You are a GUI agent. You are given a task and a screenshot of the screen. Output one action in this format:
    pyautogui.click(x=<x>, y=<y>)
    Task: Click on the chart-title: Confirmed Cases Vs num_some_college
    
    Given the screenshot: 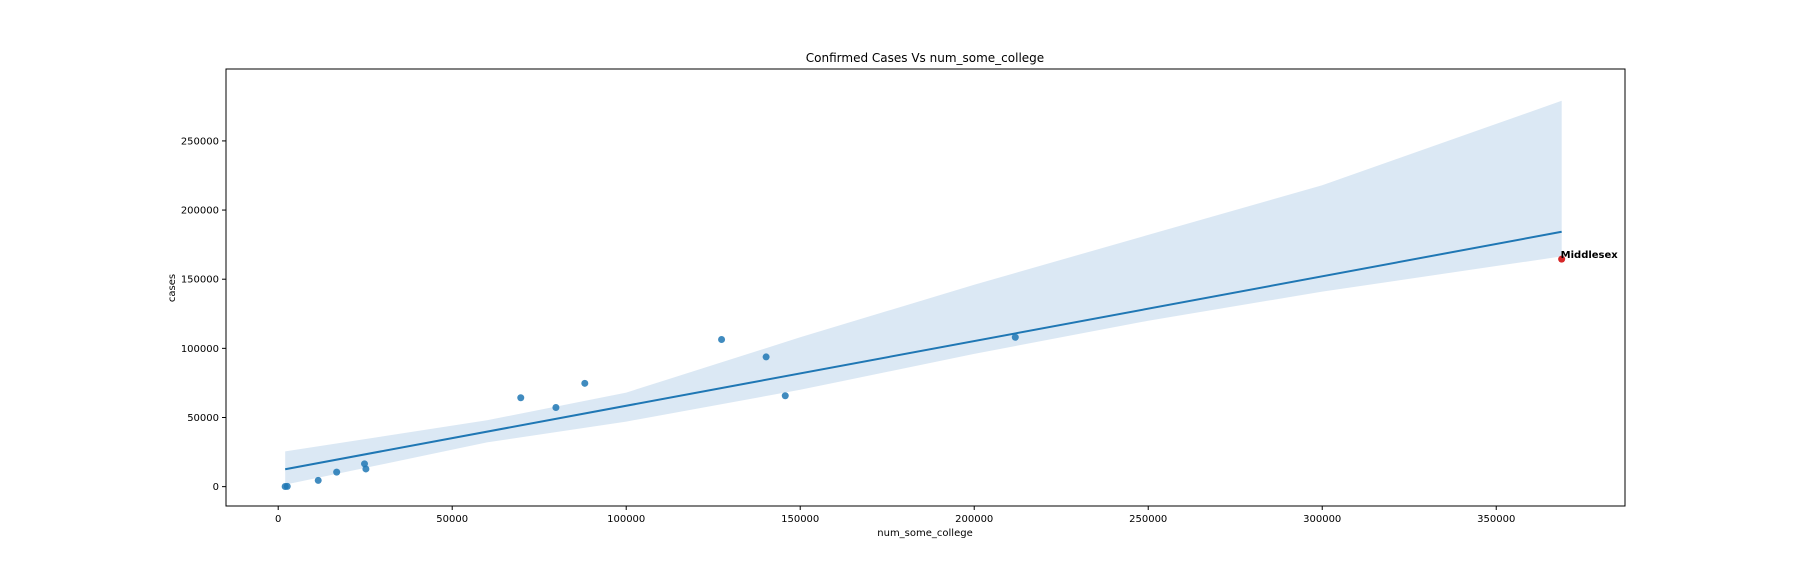 What is the action you would take?
    pyautogui.click(x=925, y=58)
    